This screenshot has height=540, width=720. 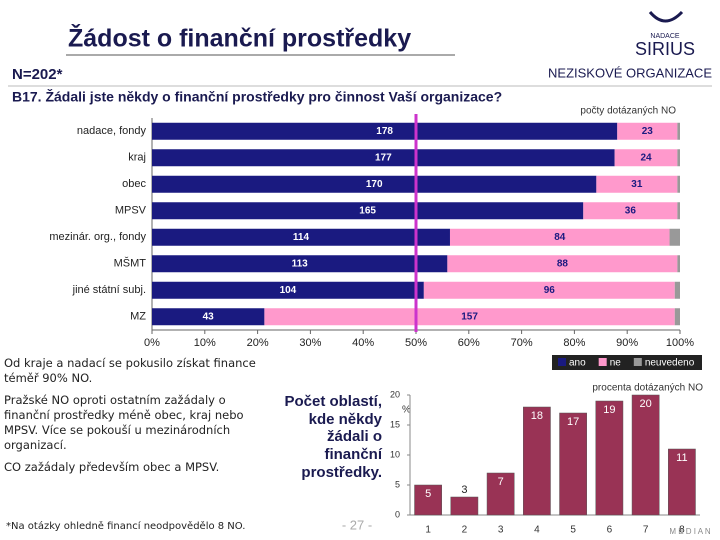 What do you see at coordinates (310, 343) in the screenshot?
I see `x-tick-label: 30%` at bounding box center [310, 343].